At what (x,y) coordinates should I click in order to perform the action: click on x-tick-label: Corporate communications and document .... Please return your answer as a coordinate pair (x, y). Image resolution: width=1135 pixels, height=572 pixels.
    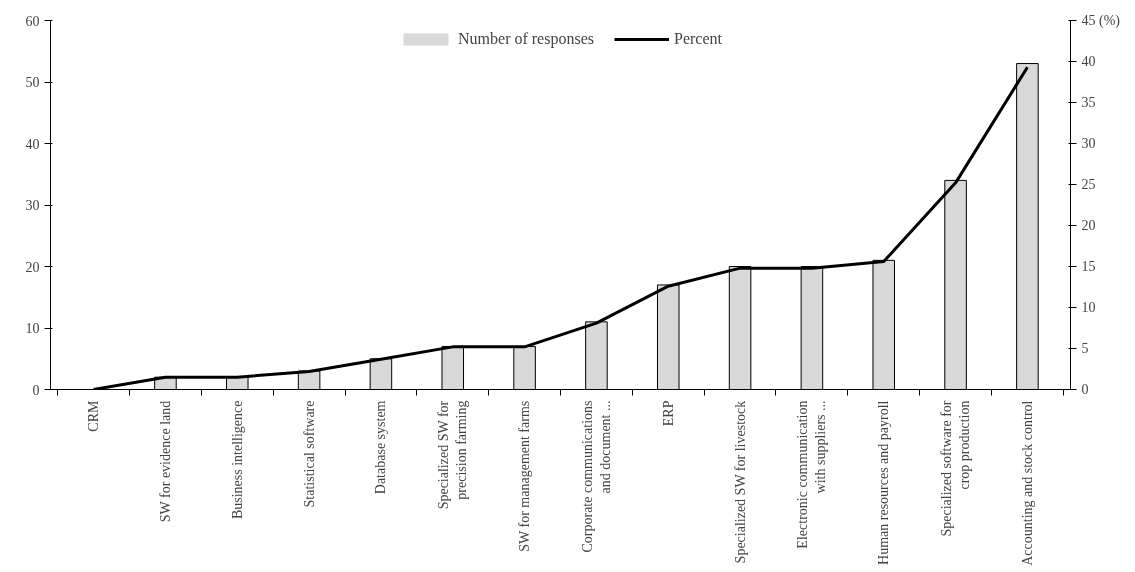
    Looking at the image, I should click on (596, 476).